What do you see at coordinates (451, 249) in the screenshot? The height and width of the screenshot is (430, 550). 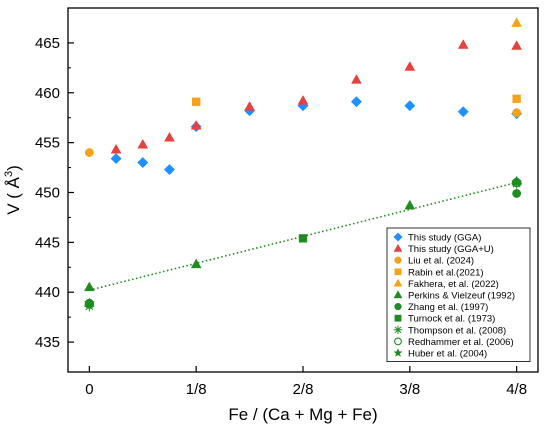 I see `legend-label: This study (GGA+U)` at bounding box center [451, 249].